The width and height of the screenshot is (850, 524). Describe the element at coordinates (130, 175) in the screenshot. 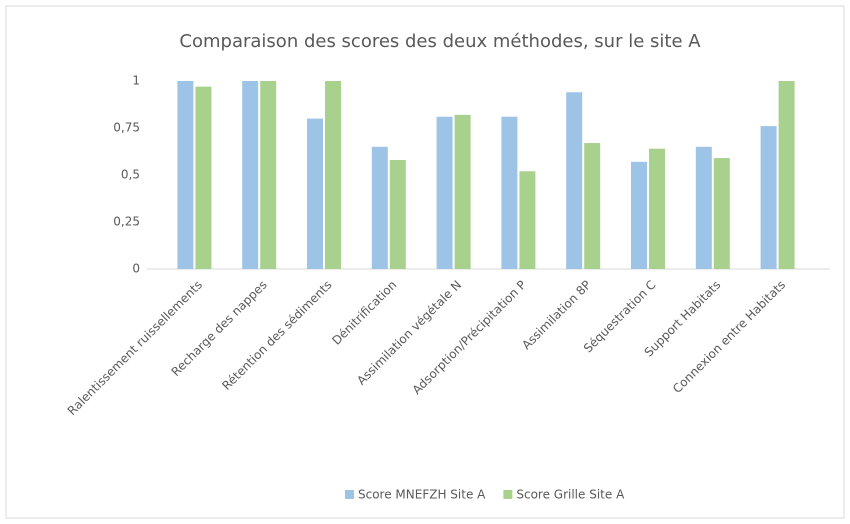

I see `y-tick-label: 0,5` at that location.